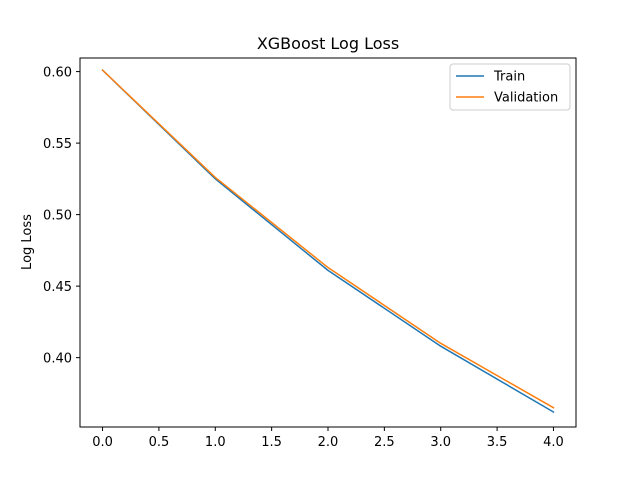  I want to click on chart-title: XGBoost Log Loss, so click(328, 43).